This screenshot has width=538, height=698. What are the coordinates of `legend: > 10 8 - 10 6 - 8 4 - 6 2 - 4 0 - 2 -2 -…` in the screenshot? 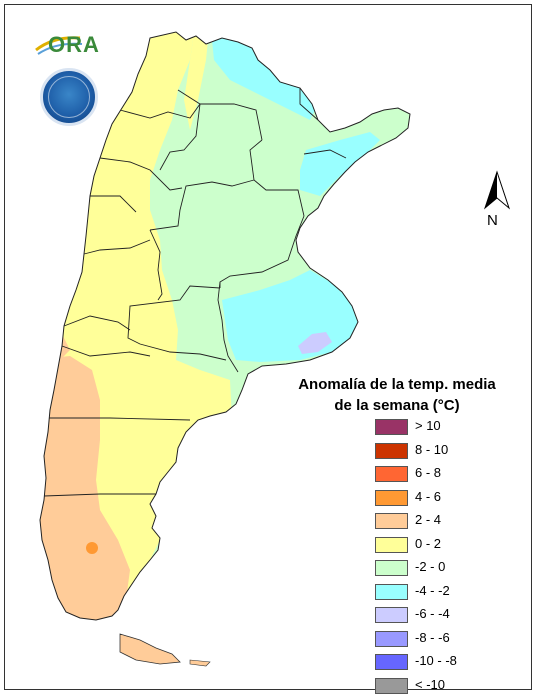 It's located at (440, 557).